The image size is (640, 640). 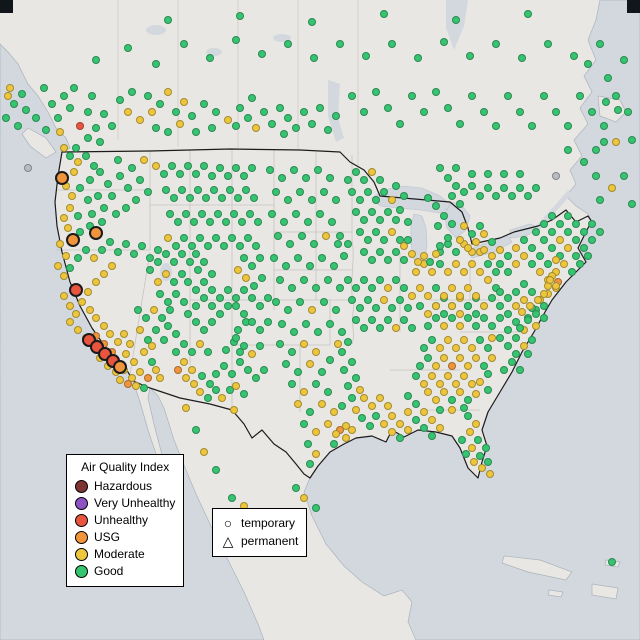 What do you see at coordinates (81, 571) in the screenshot?
I see `aqi-swatch-icon` at bounding box center [81, 571].